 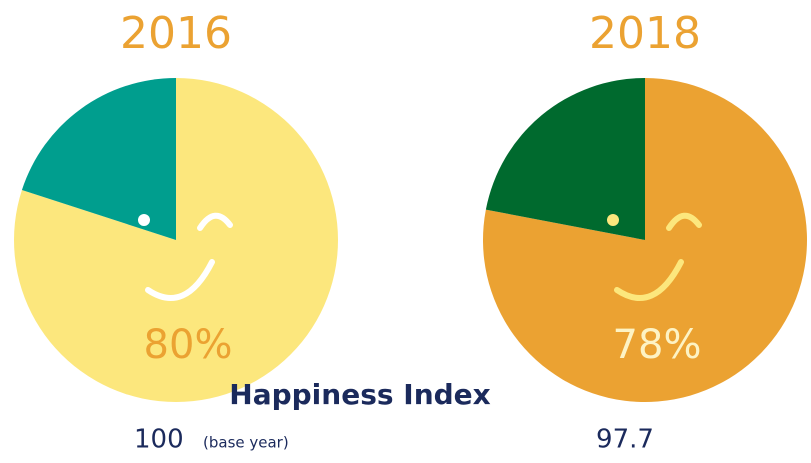 I want to click on index-value: 100, so click(x=159, y=440).